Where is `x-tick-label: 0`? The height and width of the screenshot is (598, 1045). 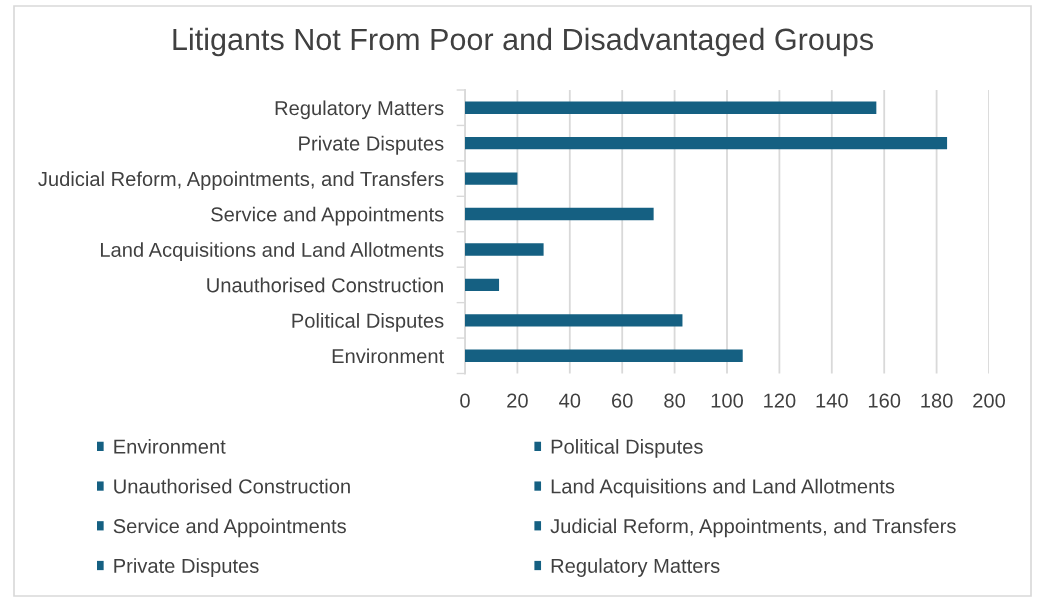 x-tick-label: 0 is located at coordinates (465, 400).